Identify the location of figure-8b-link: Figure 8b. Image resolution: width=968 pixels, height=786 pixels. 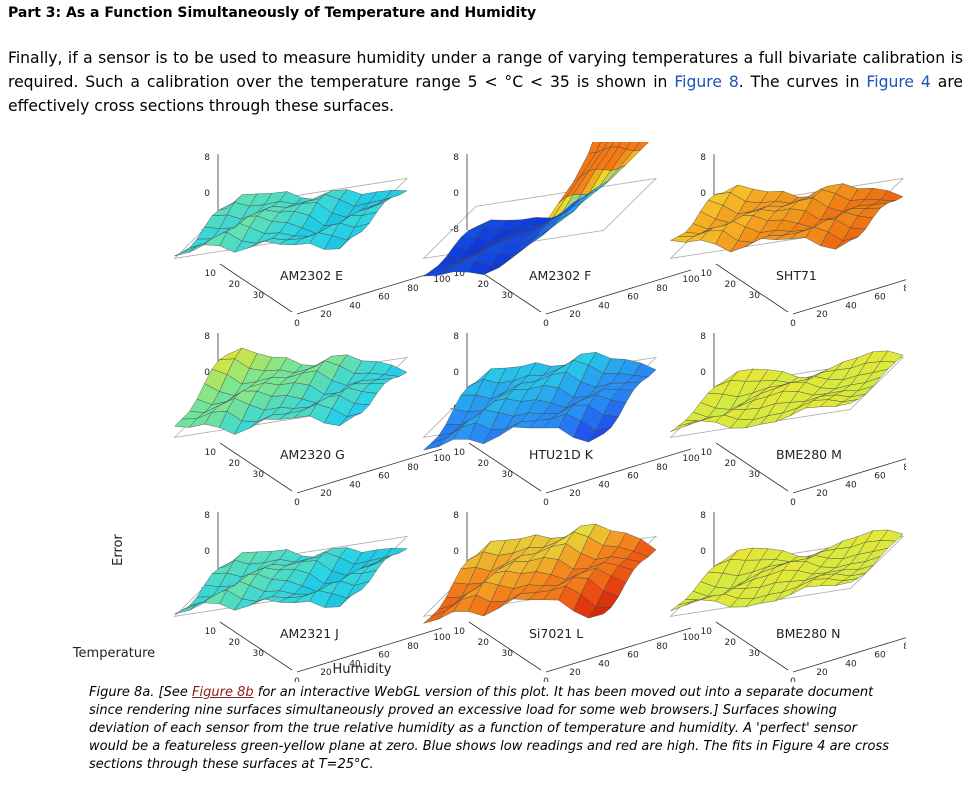
(223, 692).